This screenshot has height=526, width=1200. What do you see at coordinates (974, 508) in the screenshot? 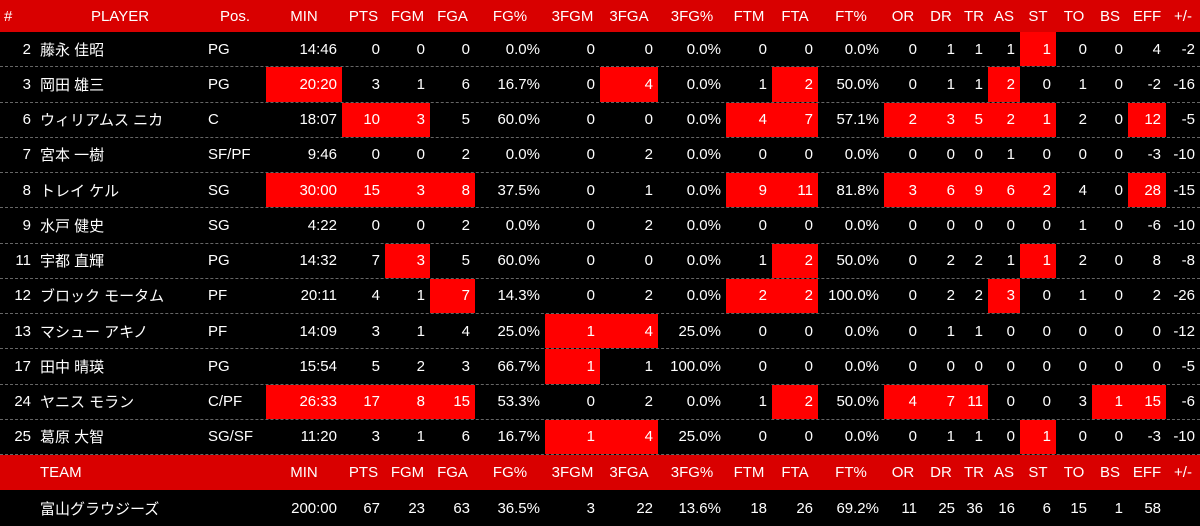
I see `stat-cell: 36` at bounding box center [974, 508].